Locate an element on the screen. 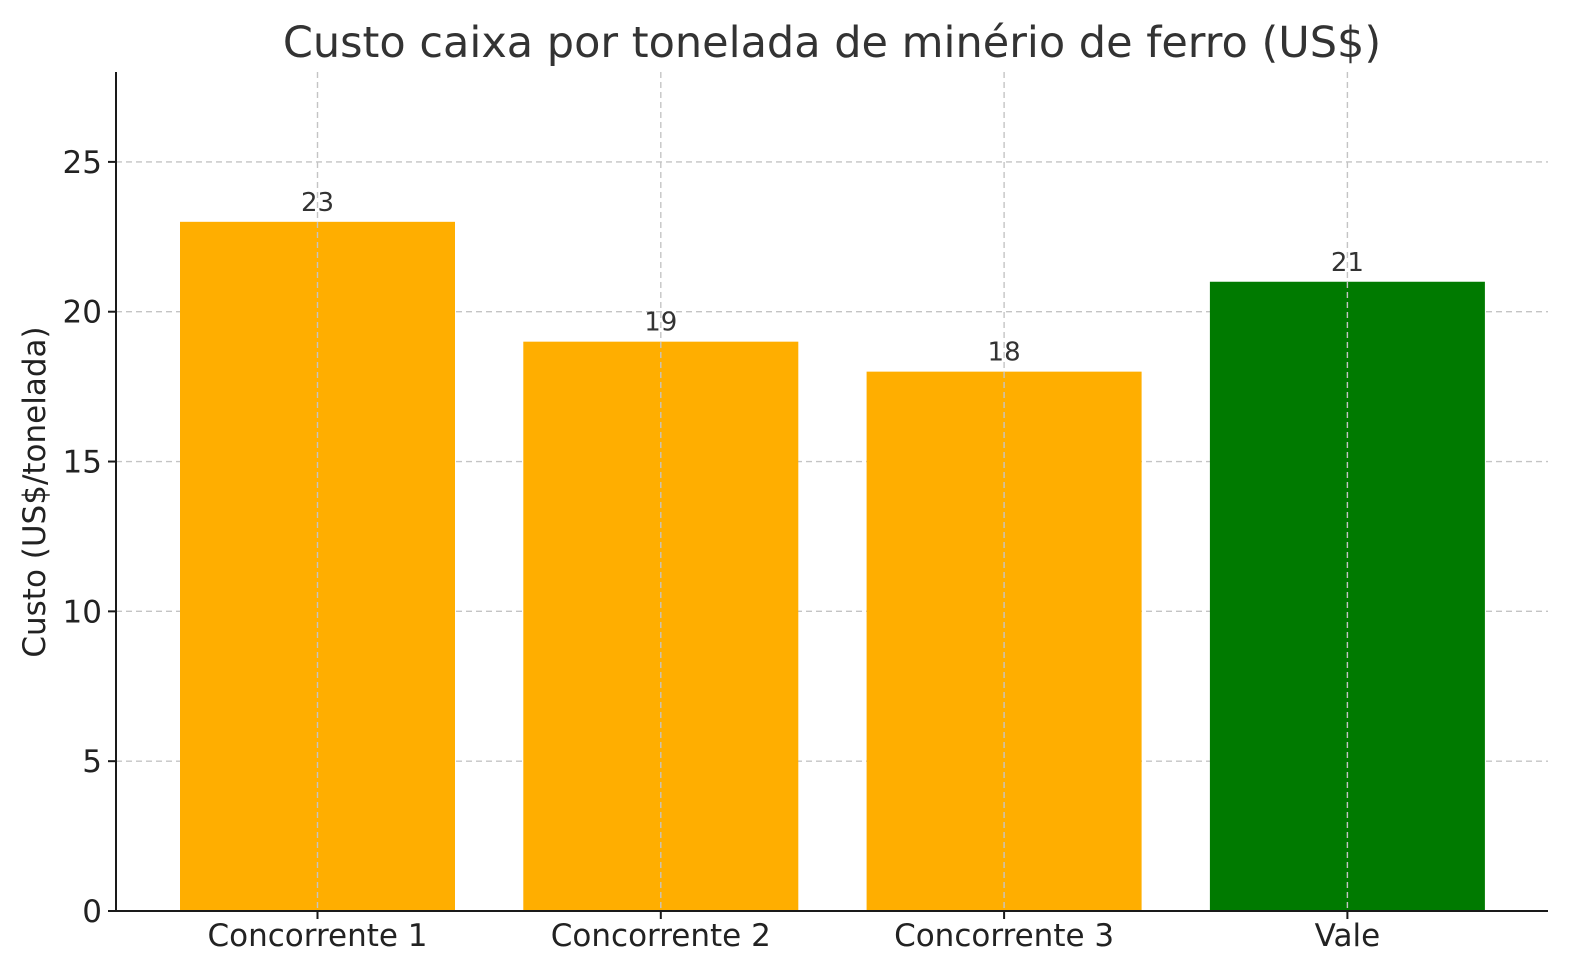 This screenshot has height=980, width=1580. y-tick-label: 0 is located at coordinates (92, 912).